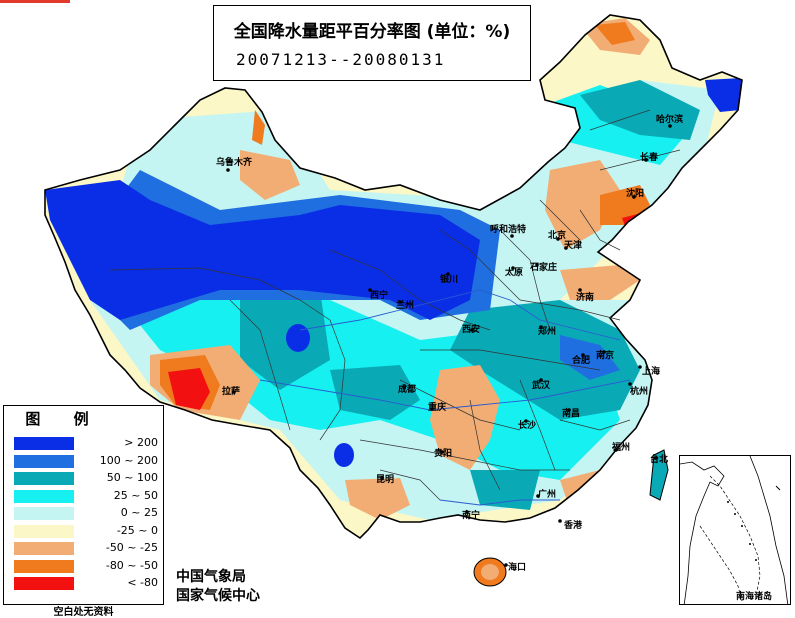  What do you see at coordinates (547, 332) in the screenshot?
I see `city-label: 郑州` at bounding box center [547, 332].